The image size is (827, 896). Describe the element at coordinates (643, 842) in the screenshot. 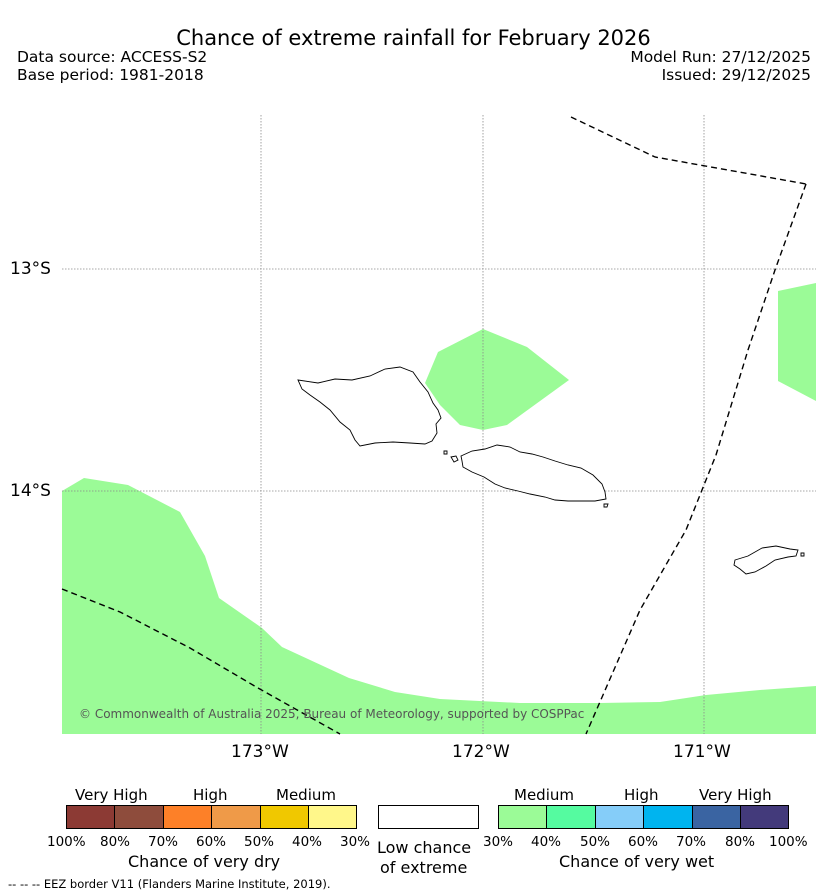

I see `wet-tick-60: 60%` at that location.